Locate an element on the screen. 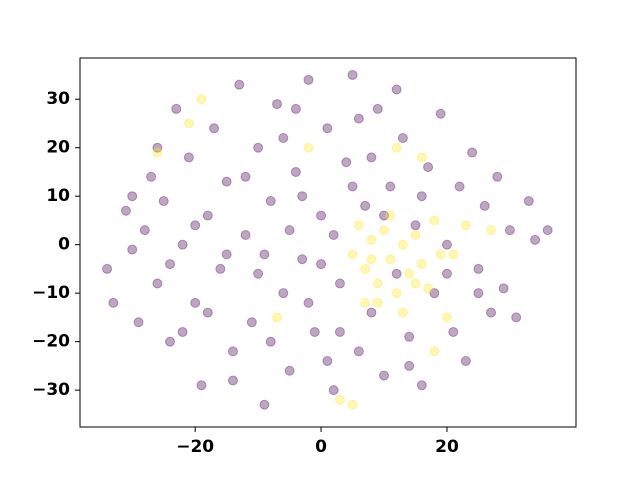 Image resolution: width=640 pixels, height=484 pixels. x-tick-label: −20 is located at coordinates (195, 447).